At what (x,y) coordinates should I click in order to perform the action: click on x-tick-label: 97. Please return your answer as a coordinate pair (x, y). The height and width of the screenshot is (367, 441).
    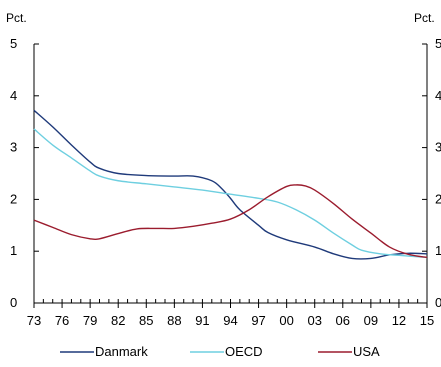
    Looking at the image, I should click on (258, 320).